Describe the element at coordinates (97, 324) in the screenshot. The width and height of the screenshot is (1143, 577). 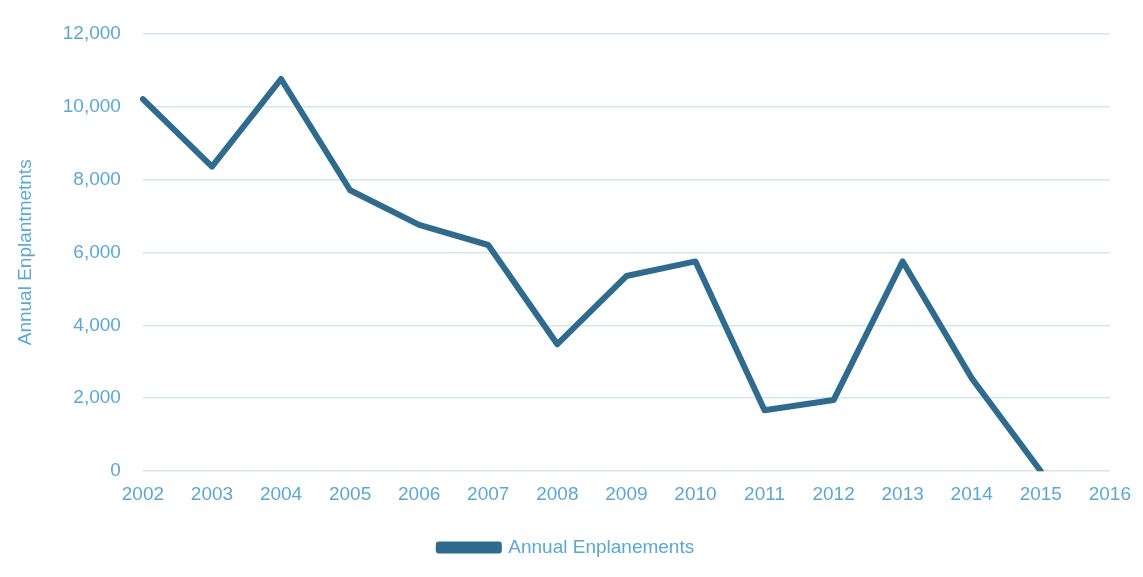
I see `y-tick-label: 4,000` at that location.